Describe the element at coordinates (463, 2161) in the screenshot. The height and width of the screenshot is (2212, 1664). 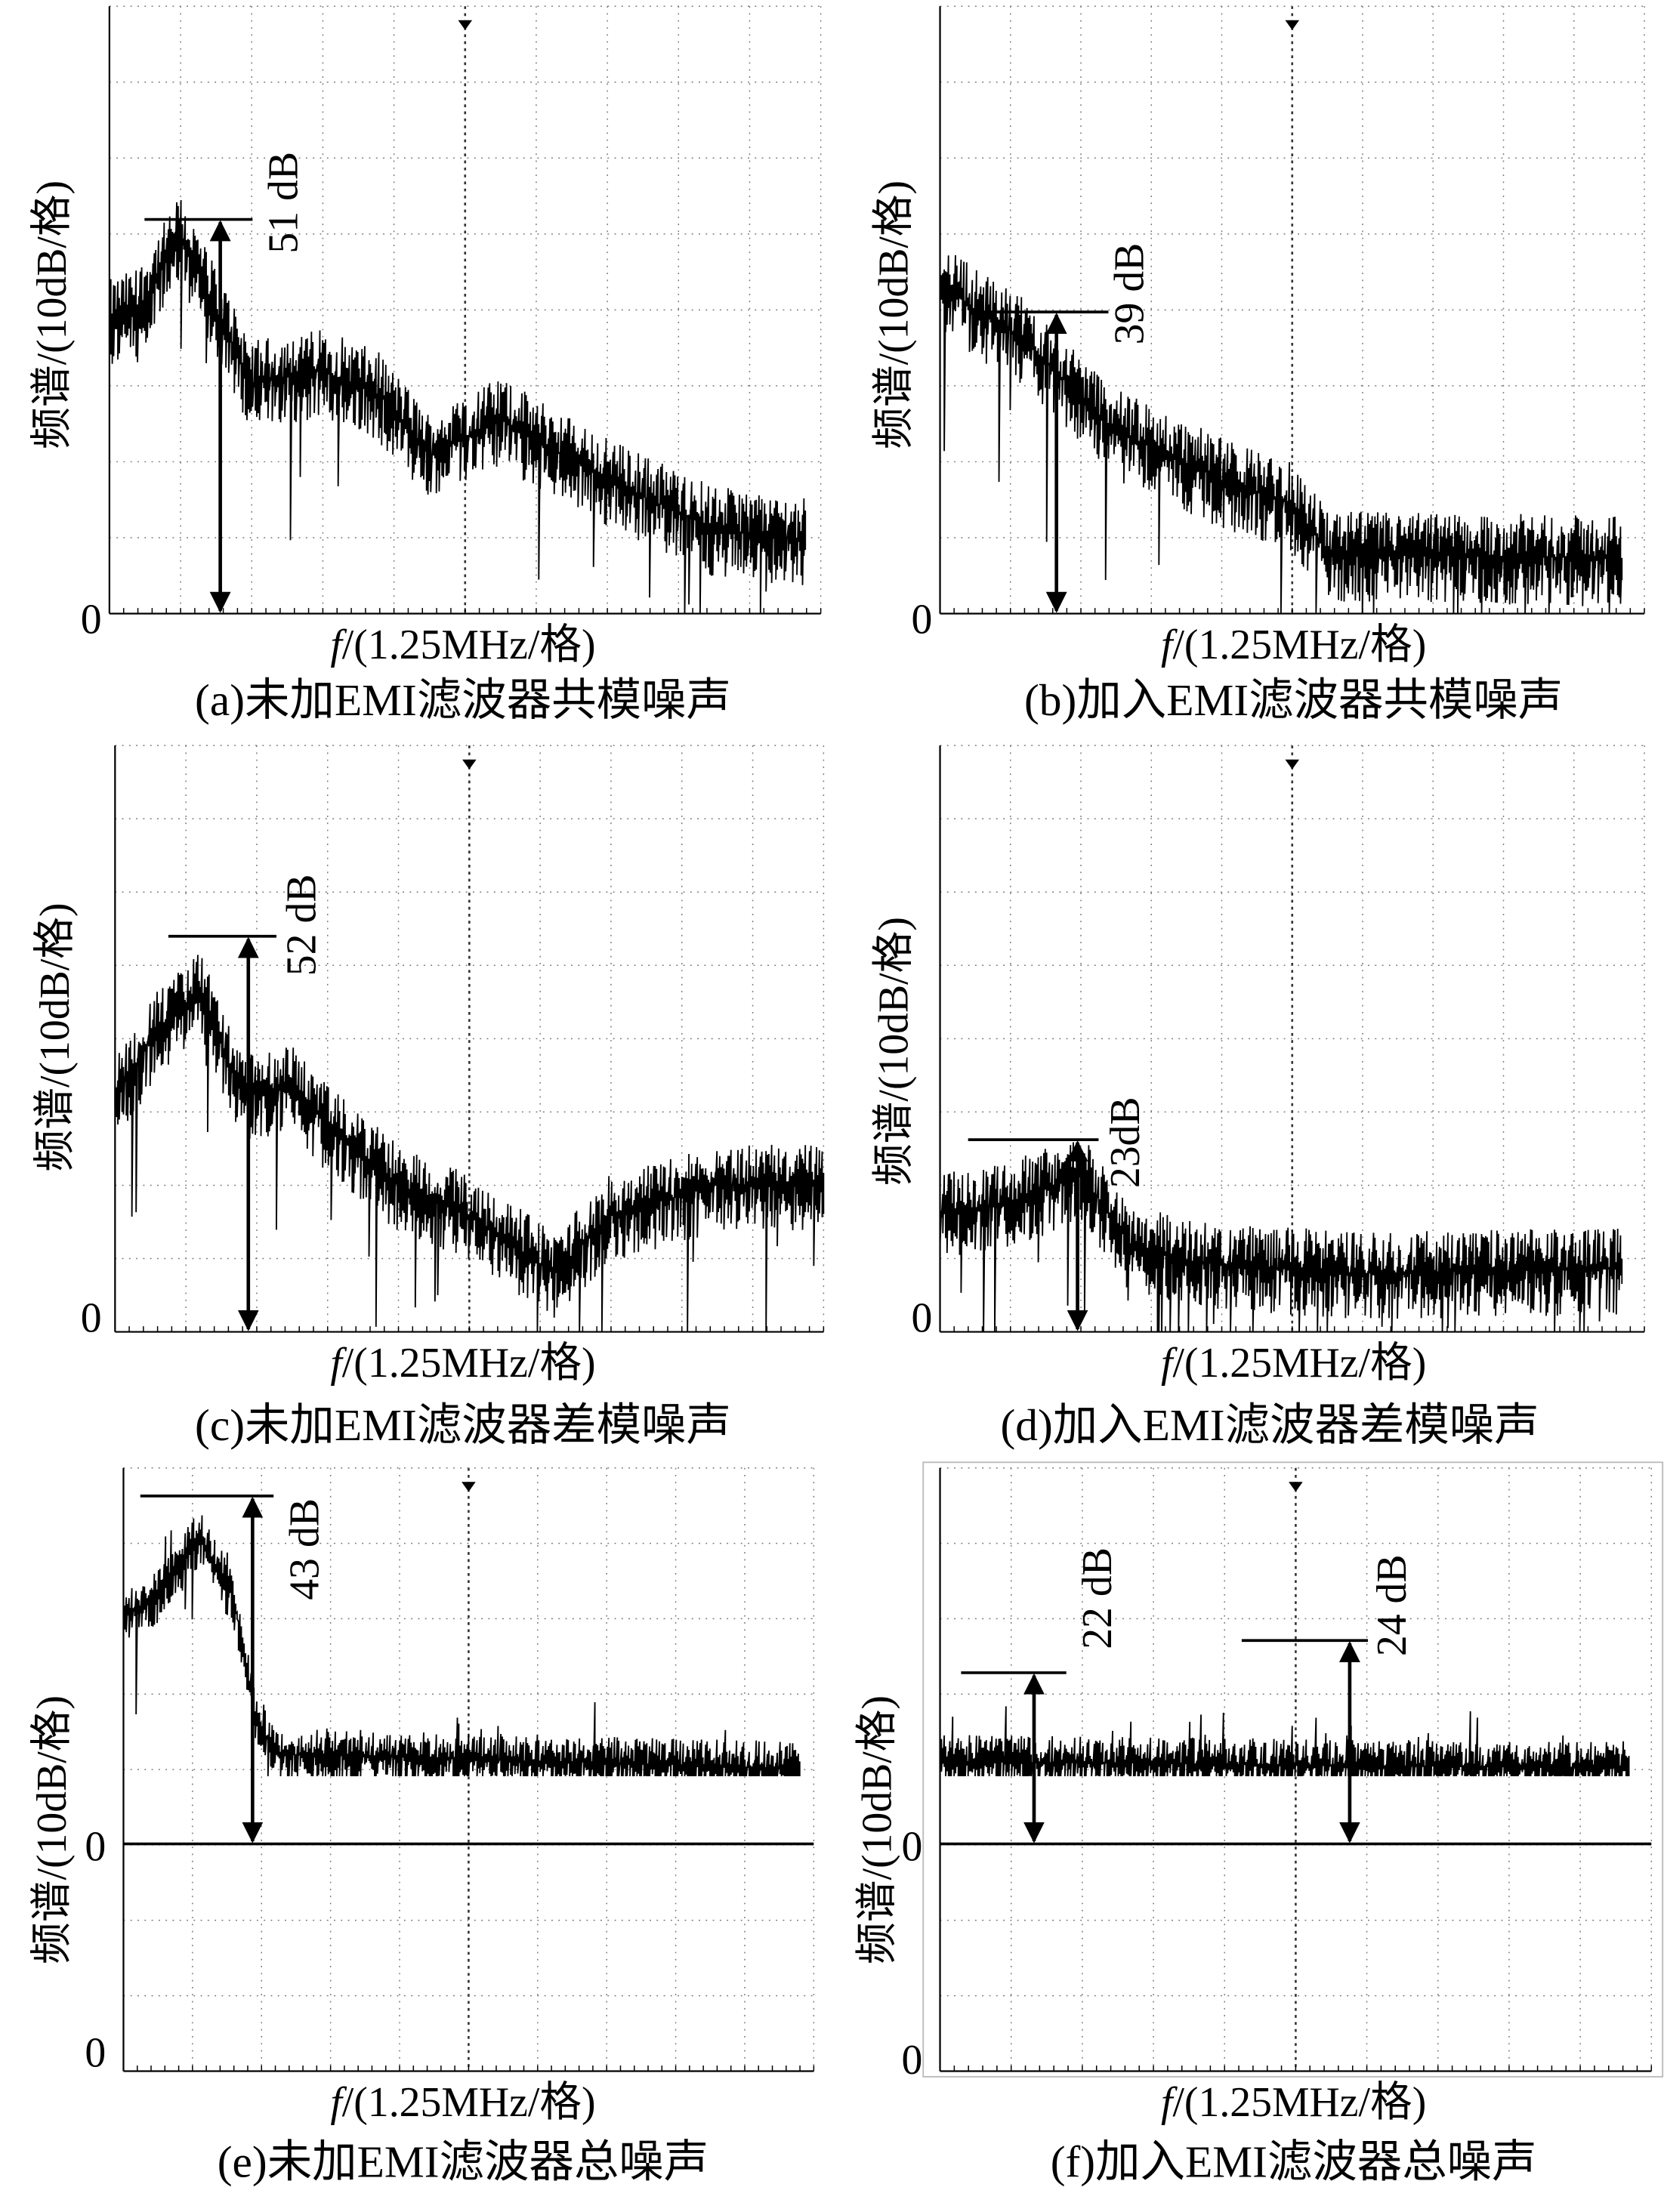
I see `panel-caption: (e)未加EMI滤波器总噪声` at that location.